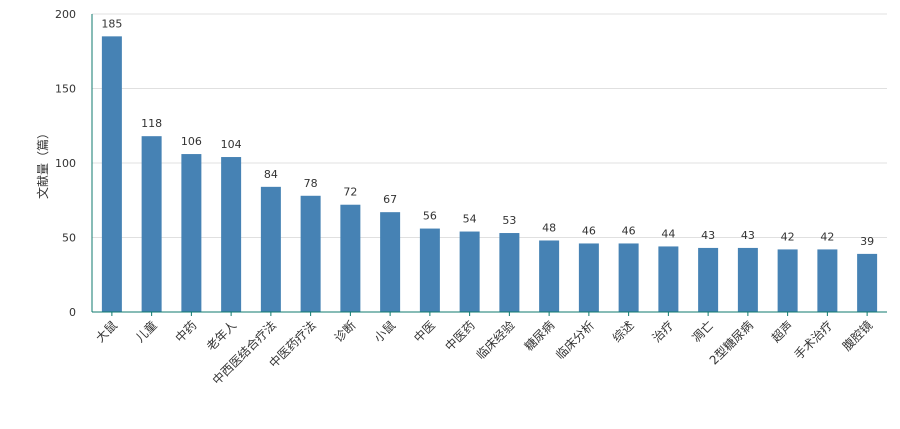 The height and width of the screenshot is (429, 900). Describe the element at coordinates (221, 335) in the screenshot. I see `x-category-label: 老年人` at that location.